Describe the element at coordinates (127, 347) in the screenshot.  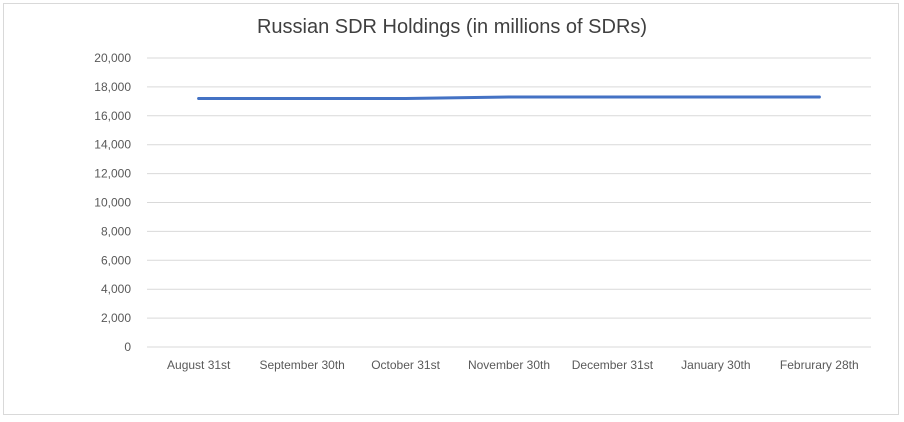
I see `y-tick-label: 0` at that location.